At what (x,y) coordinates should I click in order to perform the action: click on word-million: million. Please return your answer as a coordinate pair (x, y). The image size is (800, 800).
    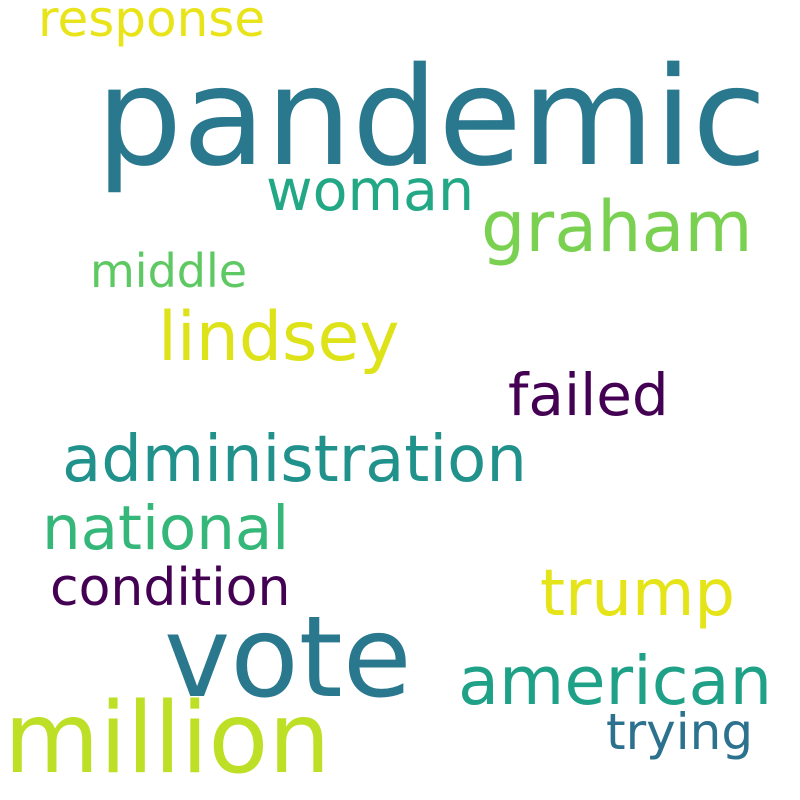
    Looking at the image, I should click on (167, 739).